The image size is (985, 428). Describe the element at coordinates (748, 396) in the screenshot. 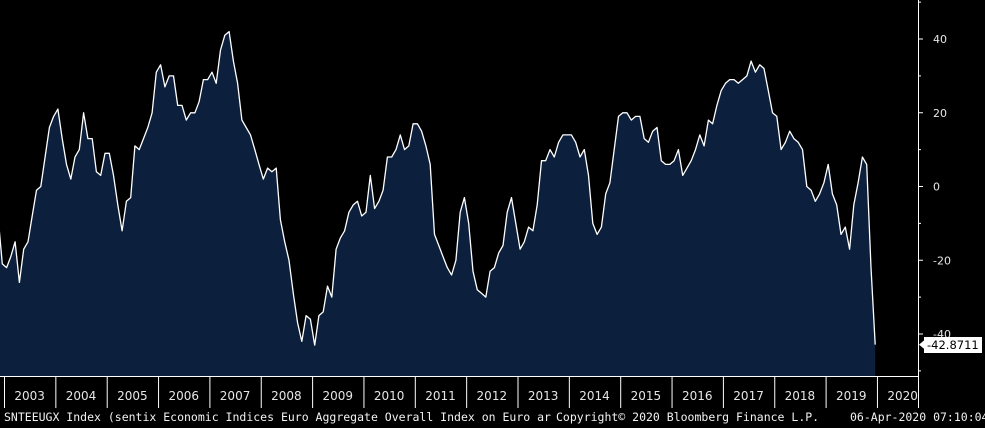

I see `x-tick-label: 2017` at that location.